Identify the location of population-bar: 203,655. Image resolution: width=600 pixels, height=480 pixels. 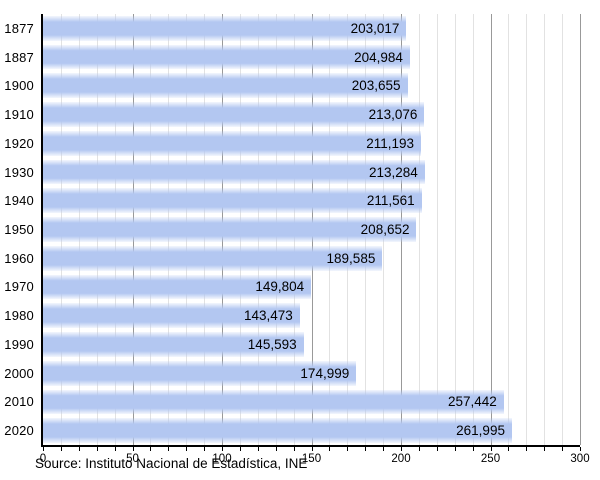
(225, 86).